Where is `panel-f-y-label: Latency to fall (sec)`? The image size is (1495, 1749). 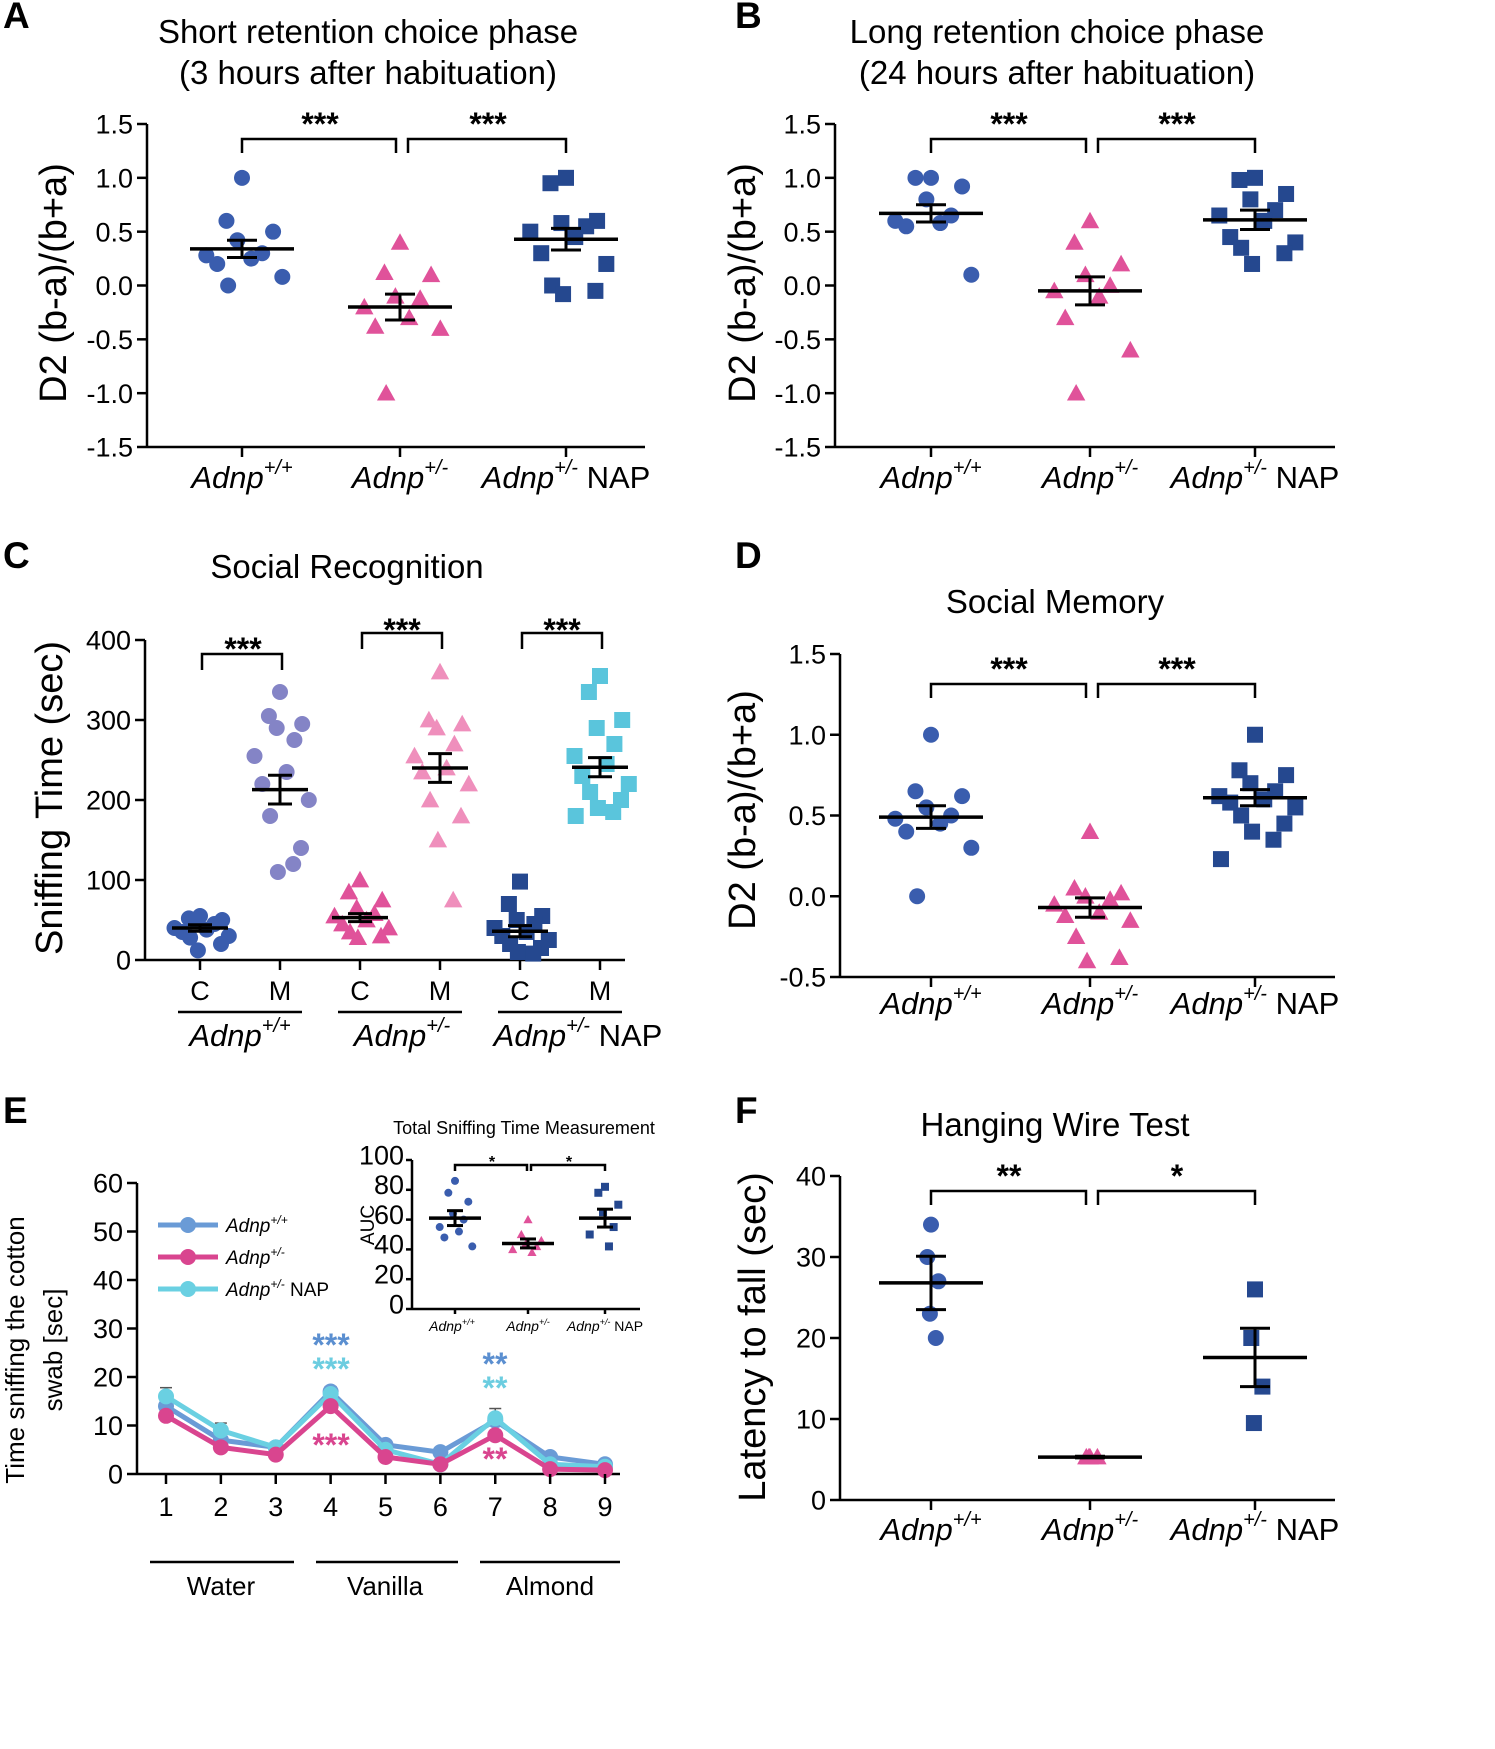 panel-f-y-label: Latency to fall (sec) is located at coordinates (753, 1336).